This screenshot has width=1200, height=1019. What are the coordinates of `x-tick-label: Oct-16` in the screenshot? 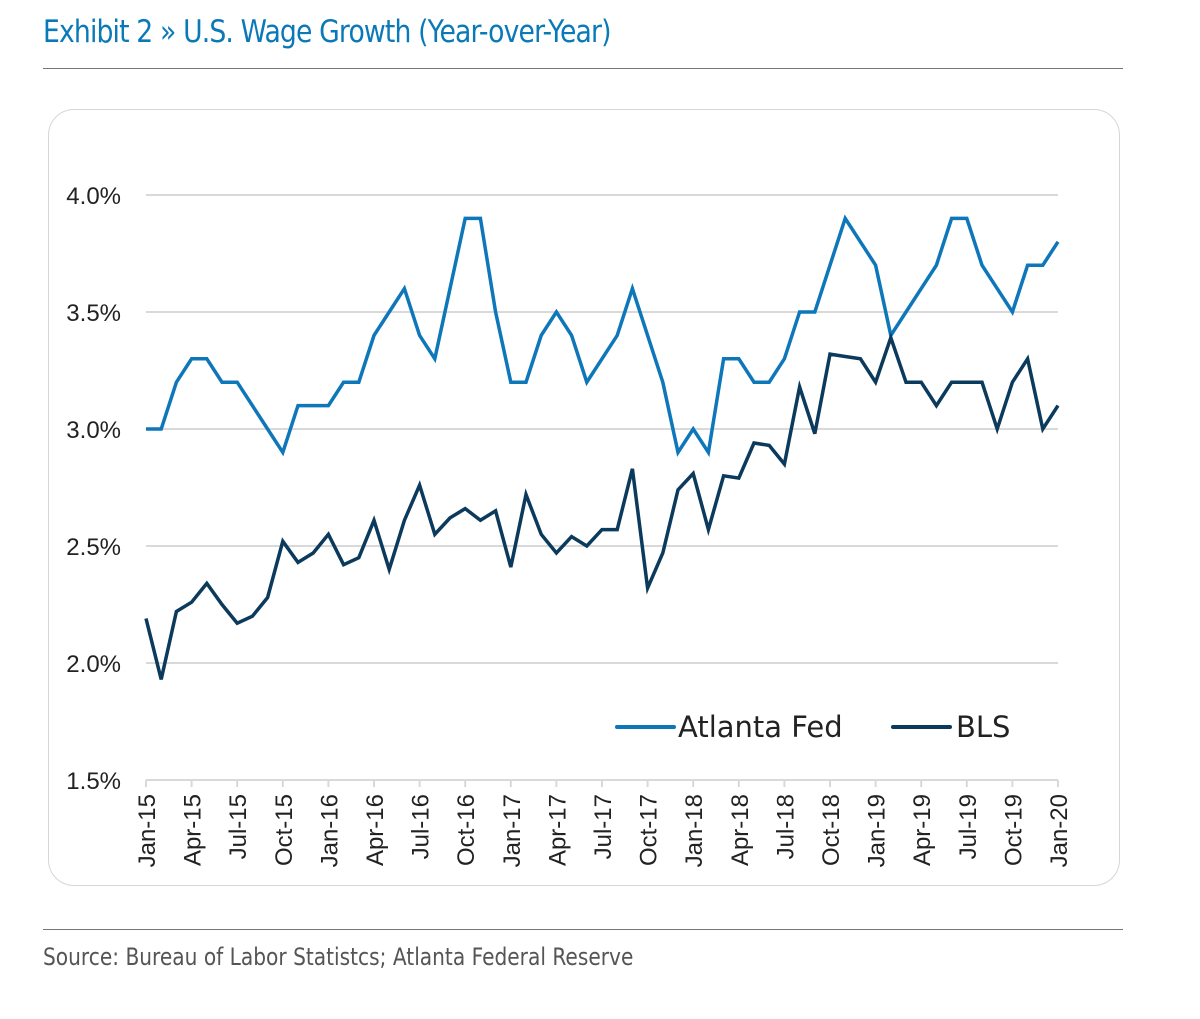 It's located at (466, 830).